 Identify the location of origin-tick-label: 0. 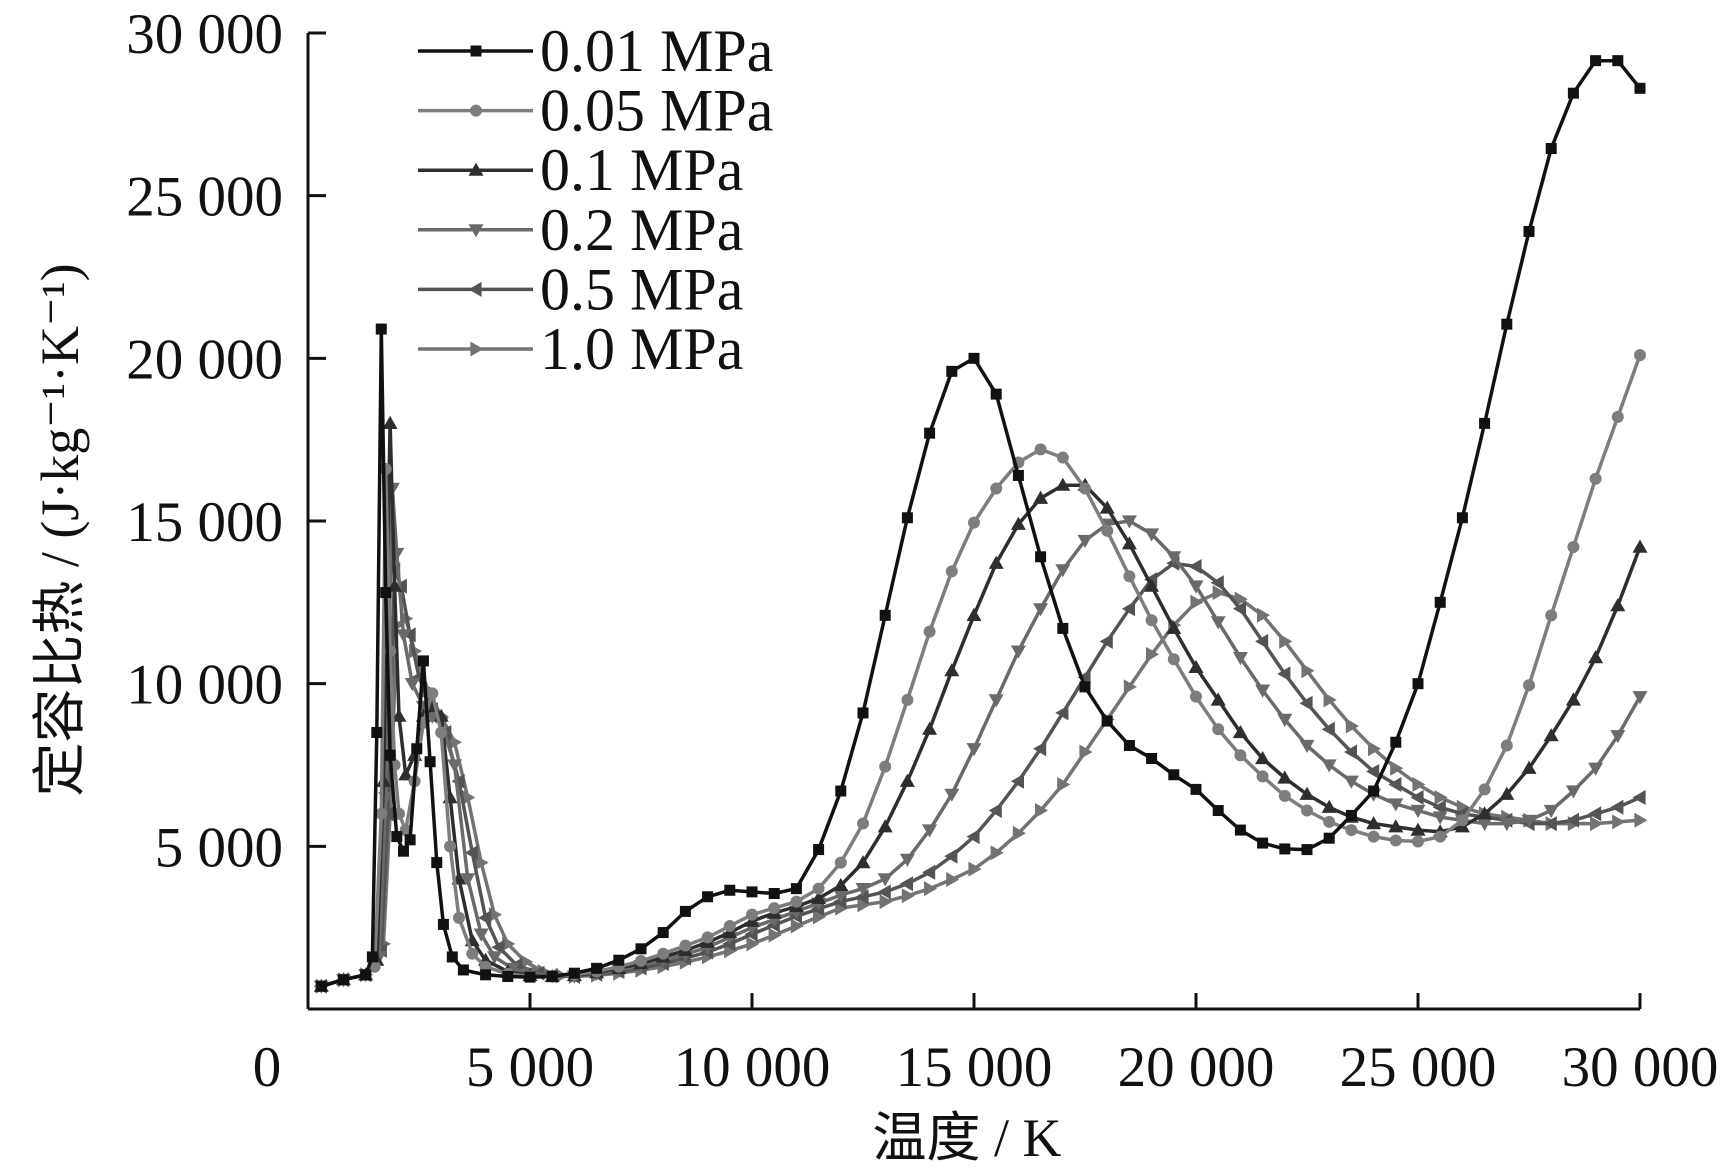
(267, 1067).